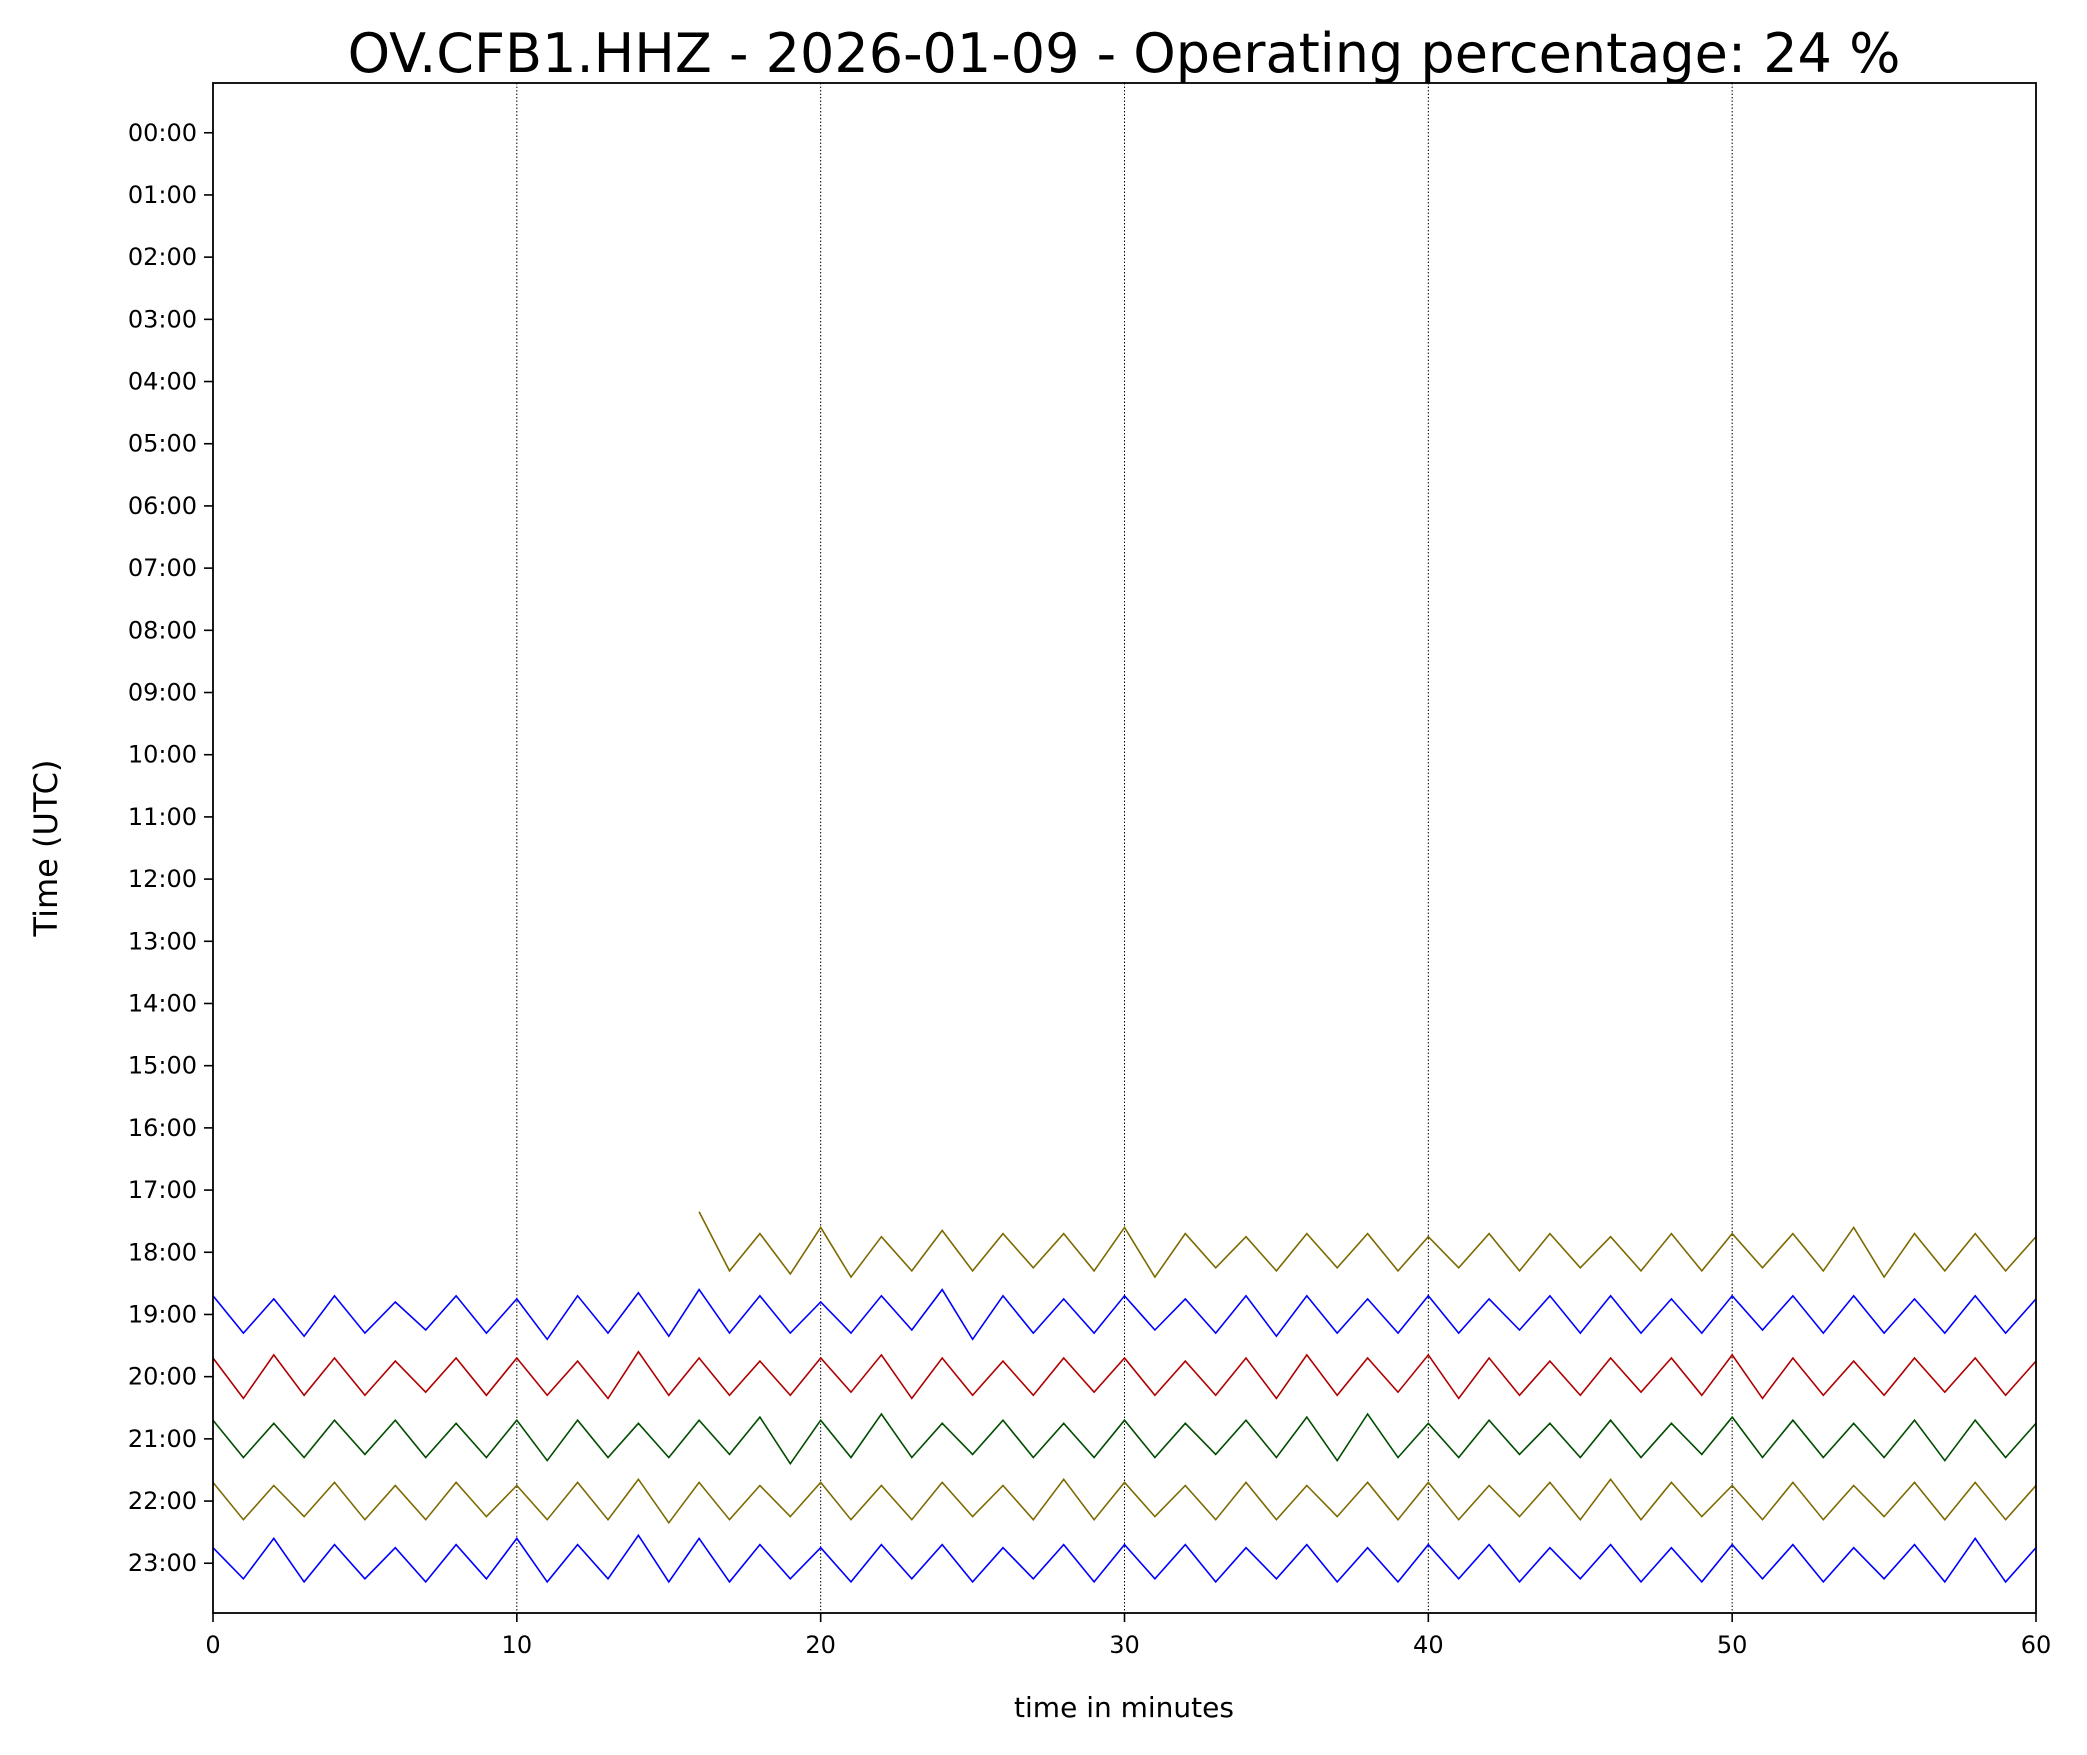 Image resolution: width=2087 pixels, height=1755 pixels. What do you see at coordinates (162, 1252) in the screenshot?
I see `y-tick-label: 18:00` at bounding box center [162, 1252].